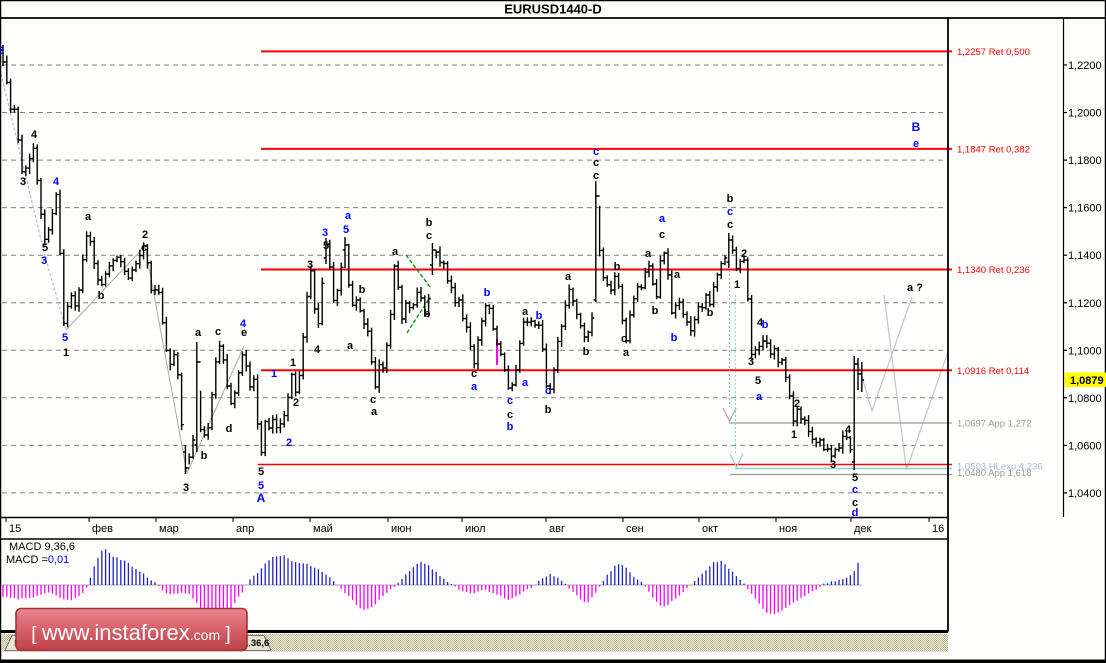 The width and height of the screenshot is (1106, 663). I want to click on svg-text: фев, so click(102, 529).